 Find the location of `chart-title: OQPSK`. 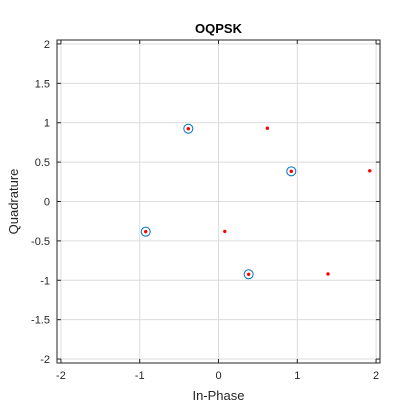

chart-title: OQPSK is located at coordinates (219, 28).